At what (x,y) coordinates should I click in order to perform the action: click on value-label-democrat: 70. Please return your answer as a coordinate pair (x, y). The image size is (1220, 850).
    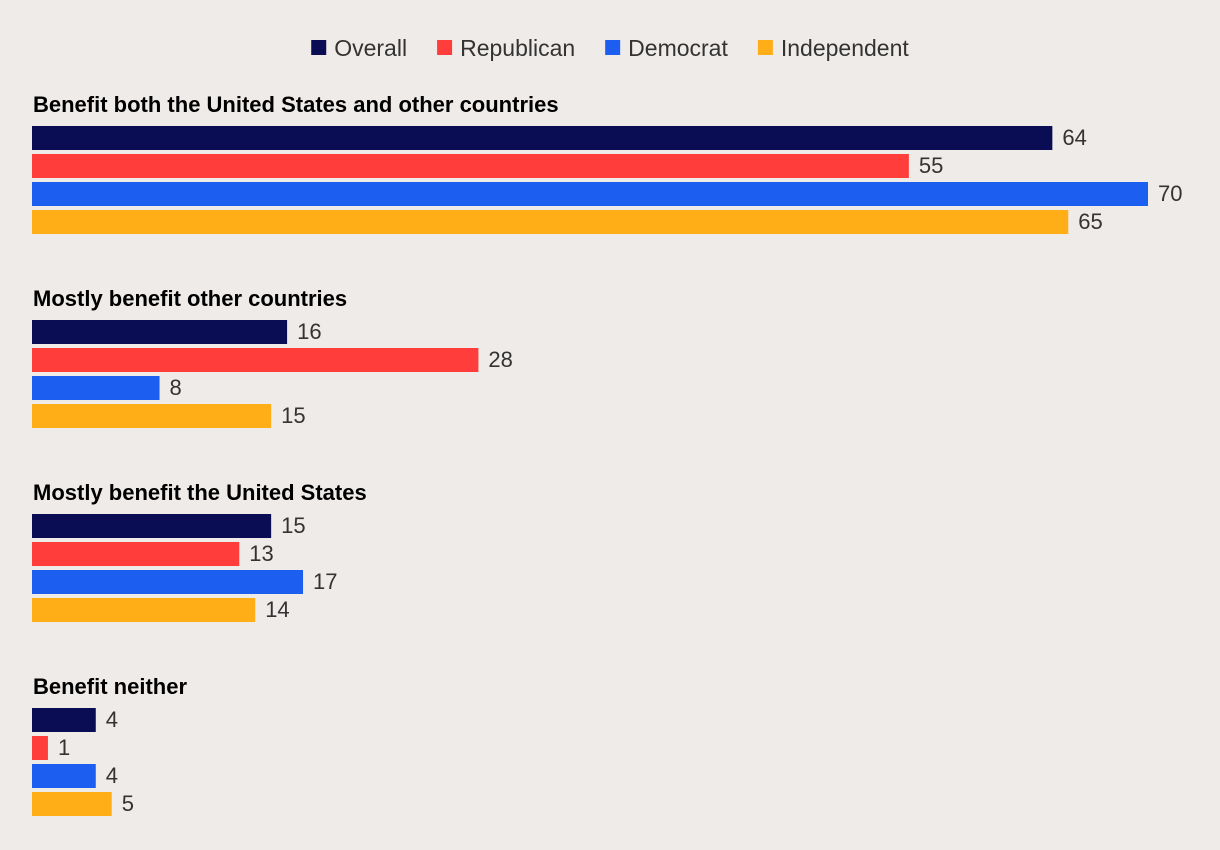
    Looking at the image, I should click on (1170, 193).